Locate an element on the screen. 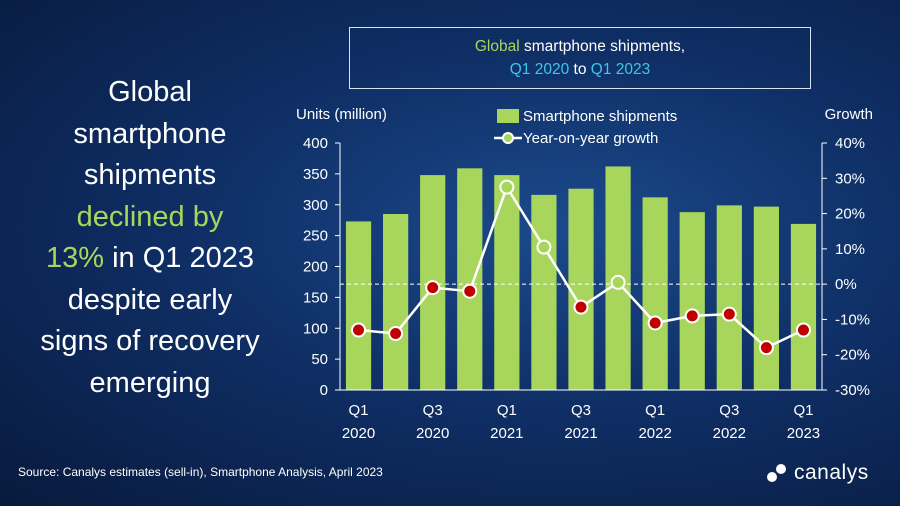 This screenshot has width=900, height=506. left-tick-label: 200 is located at coordinates (315, 267).